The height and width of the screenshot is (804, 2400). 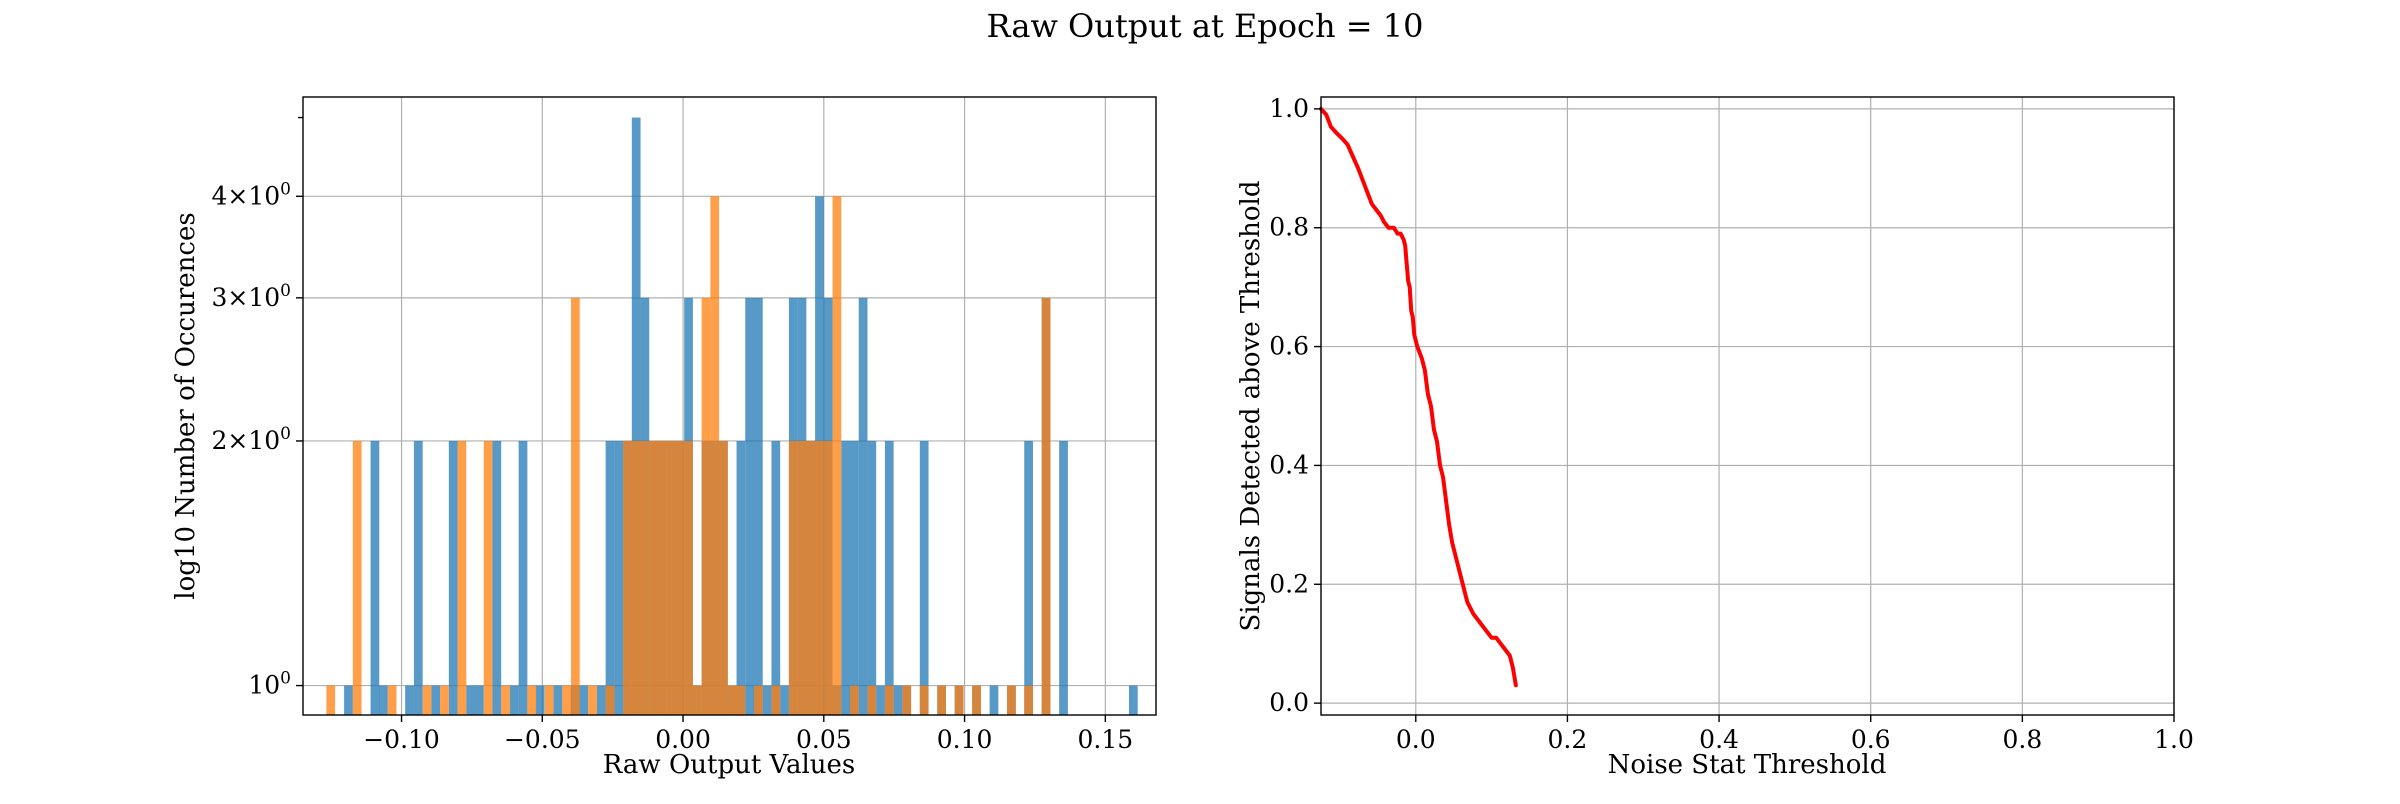 What do you see at coordinates (1295, 405) in the screenshot?
I see `threshold-curve-y-ticks: 0.0 0.2 0.4 0.6 0.8 1.0` at bounding box center [1295, 405].